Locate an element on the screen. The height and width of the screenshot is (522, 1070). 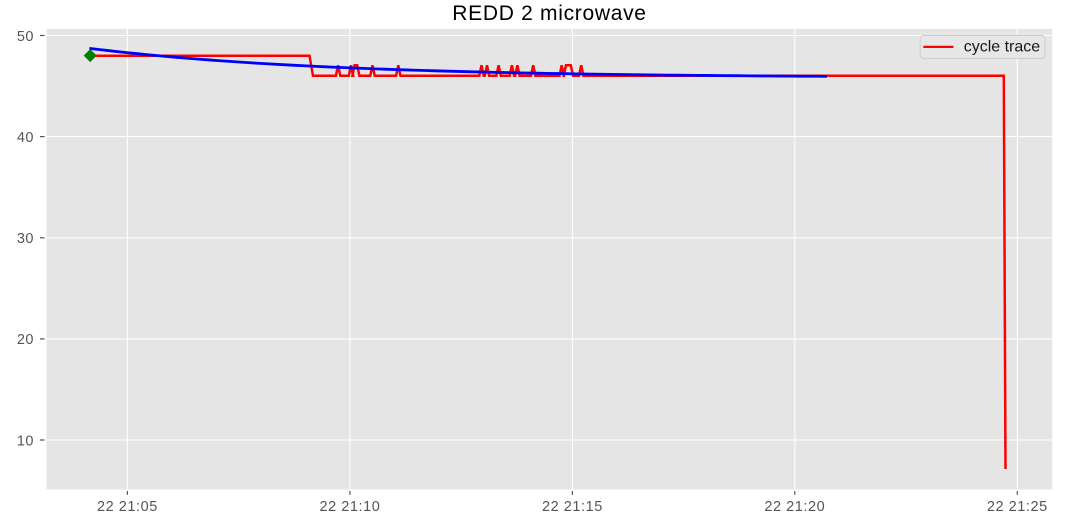
svg-text: 22 21:15 is located at coordinates (572, 507).